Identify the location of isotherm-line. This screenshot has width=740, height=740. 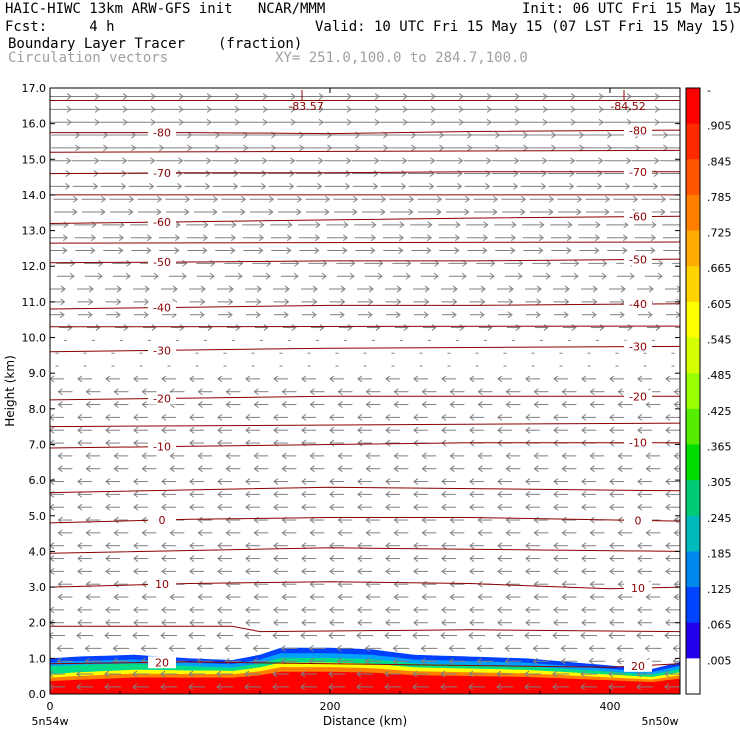
(365, 242).